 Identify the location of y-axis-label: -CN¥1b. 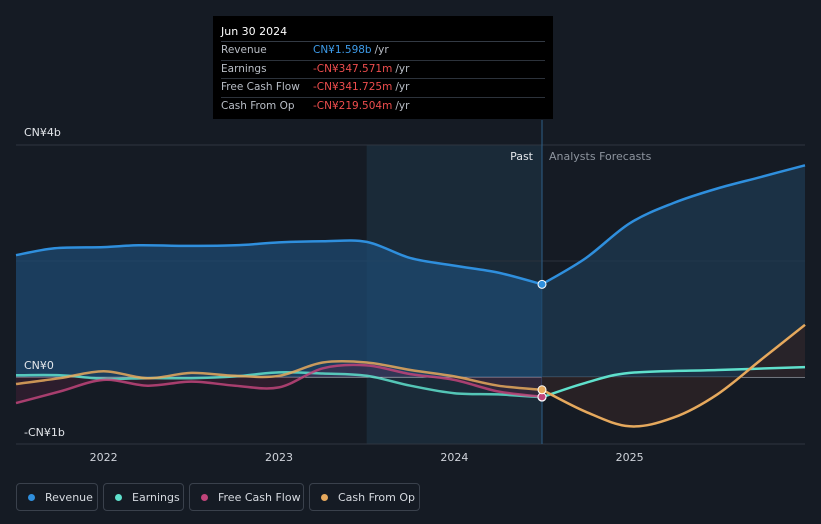
(44, 432).